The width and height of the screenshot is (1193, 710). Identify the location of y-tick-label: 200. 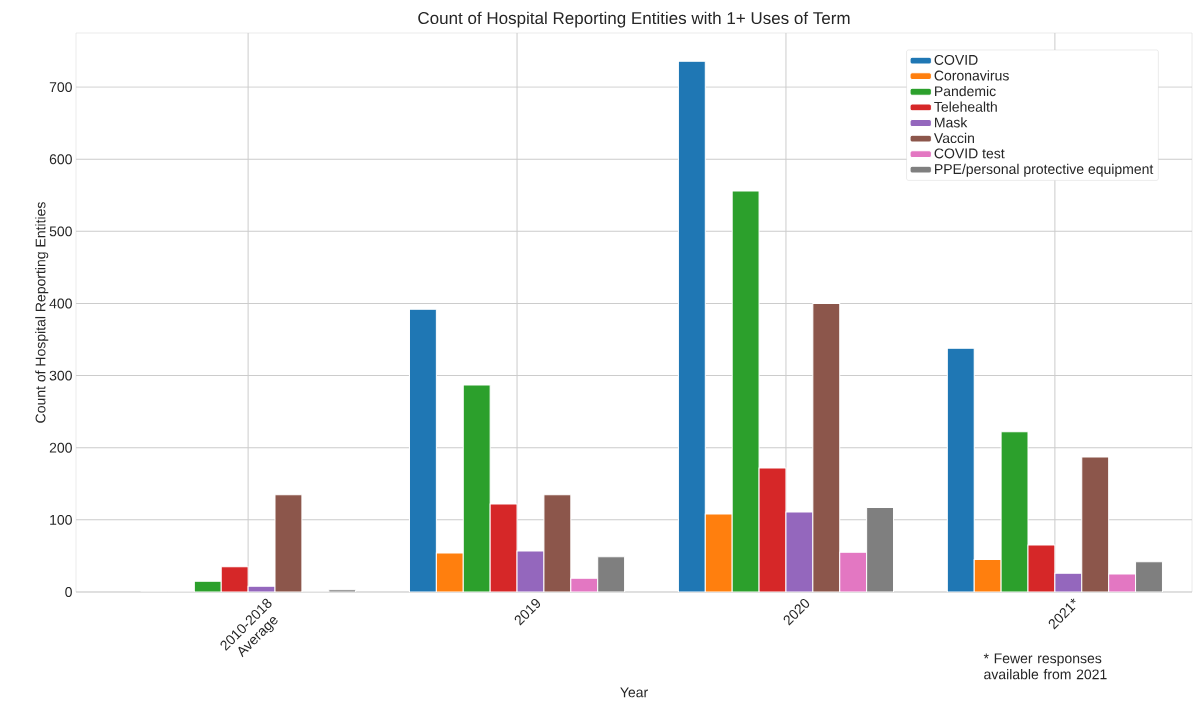
(60, 447).